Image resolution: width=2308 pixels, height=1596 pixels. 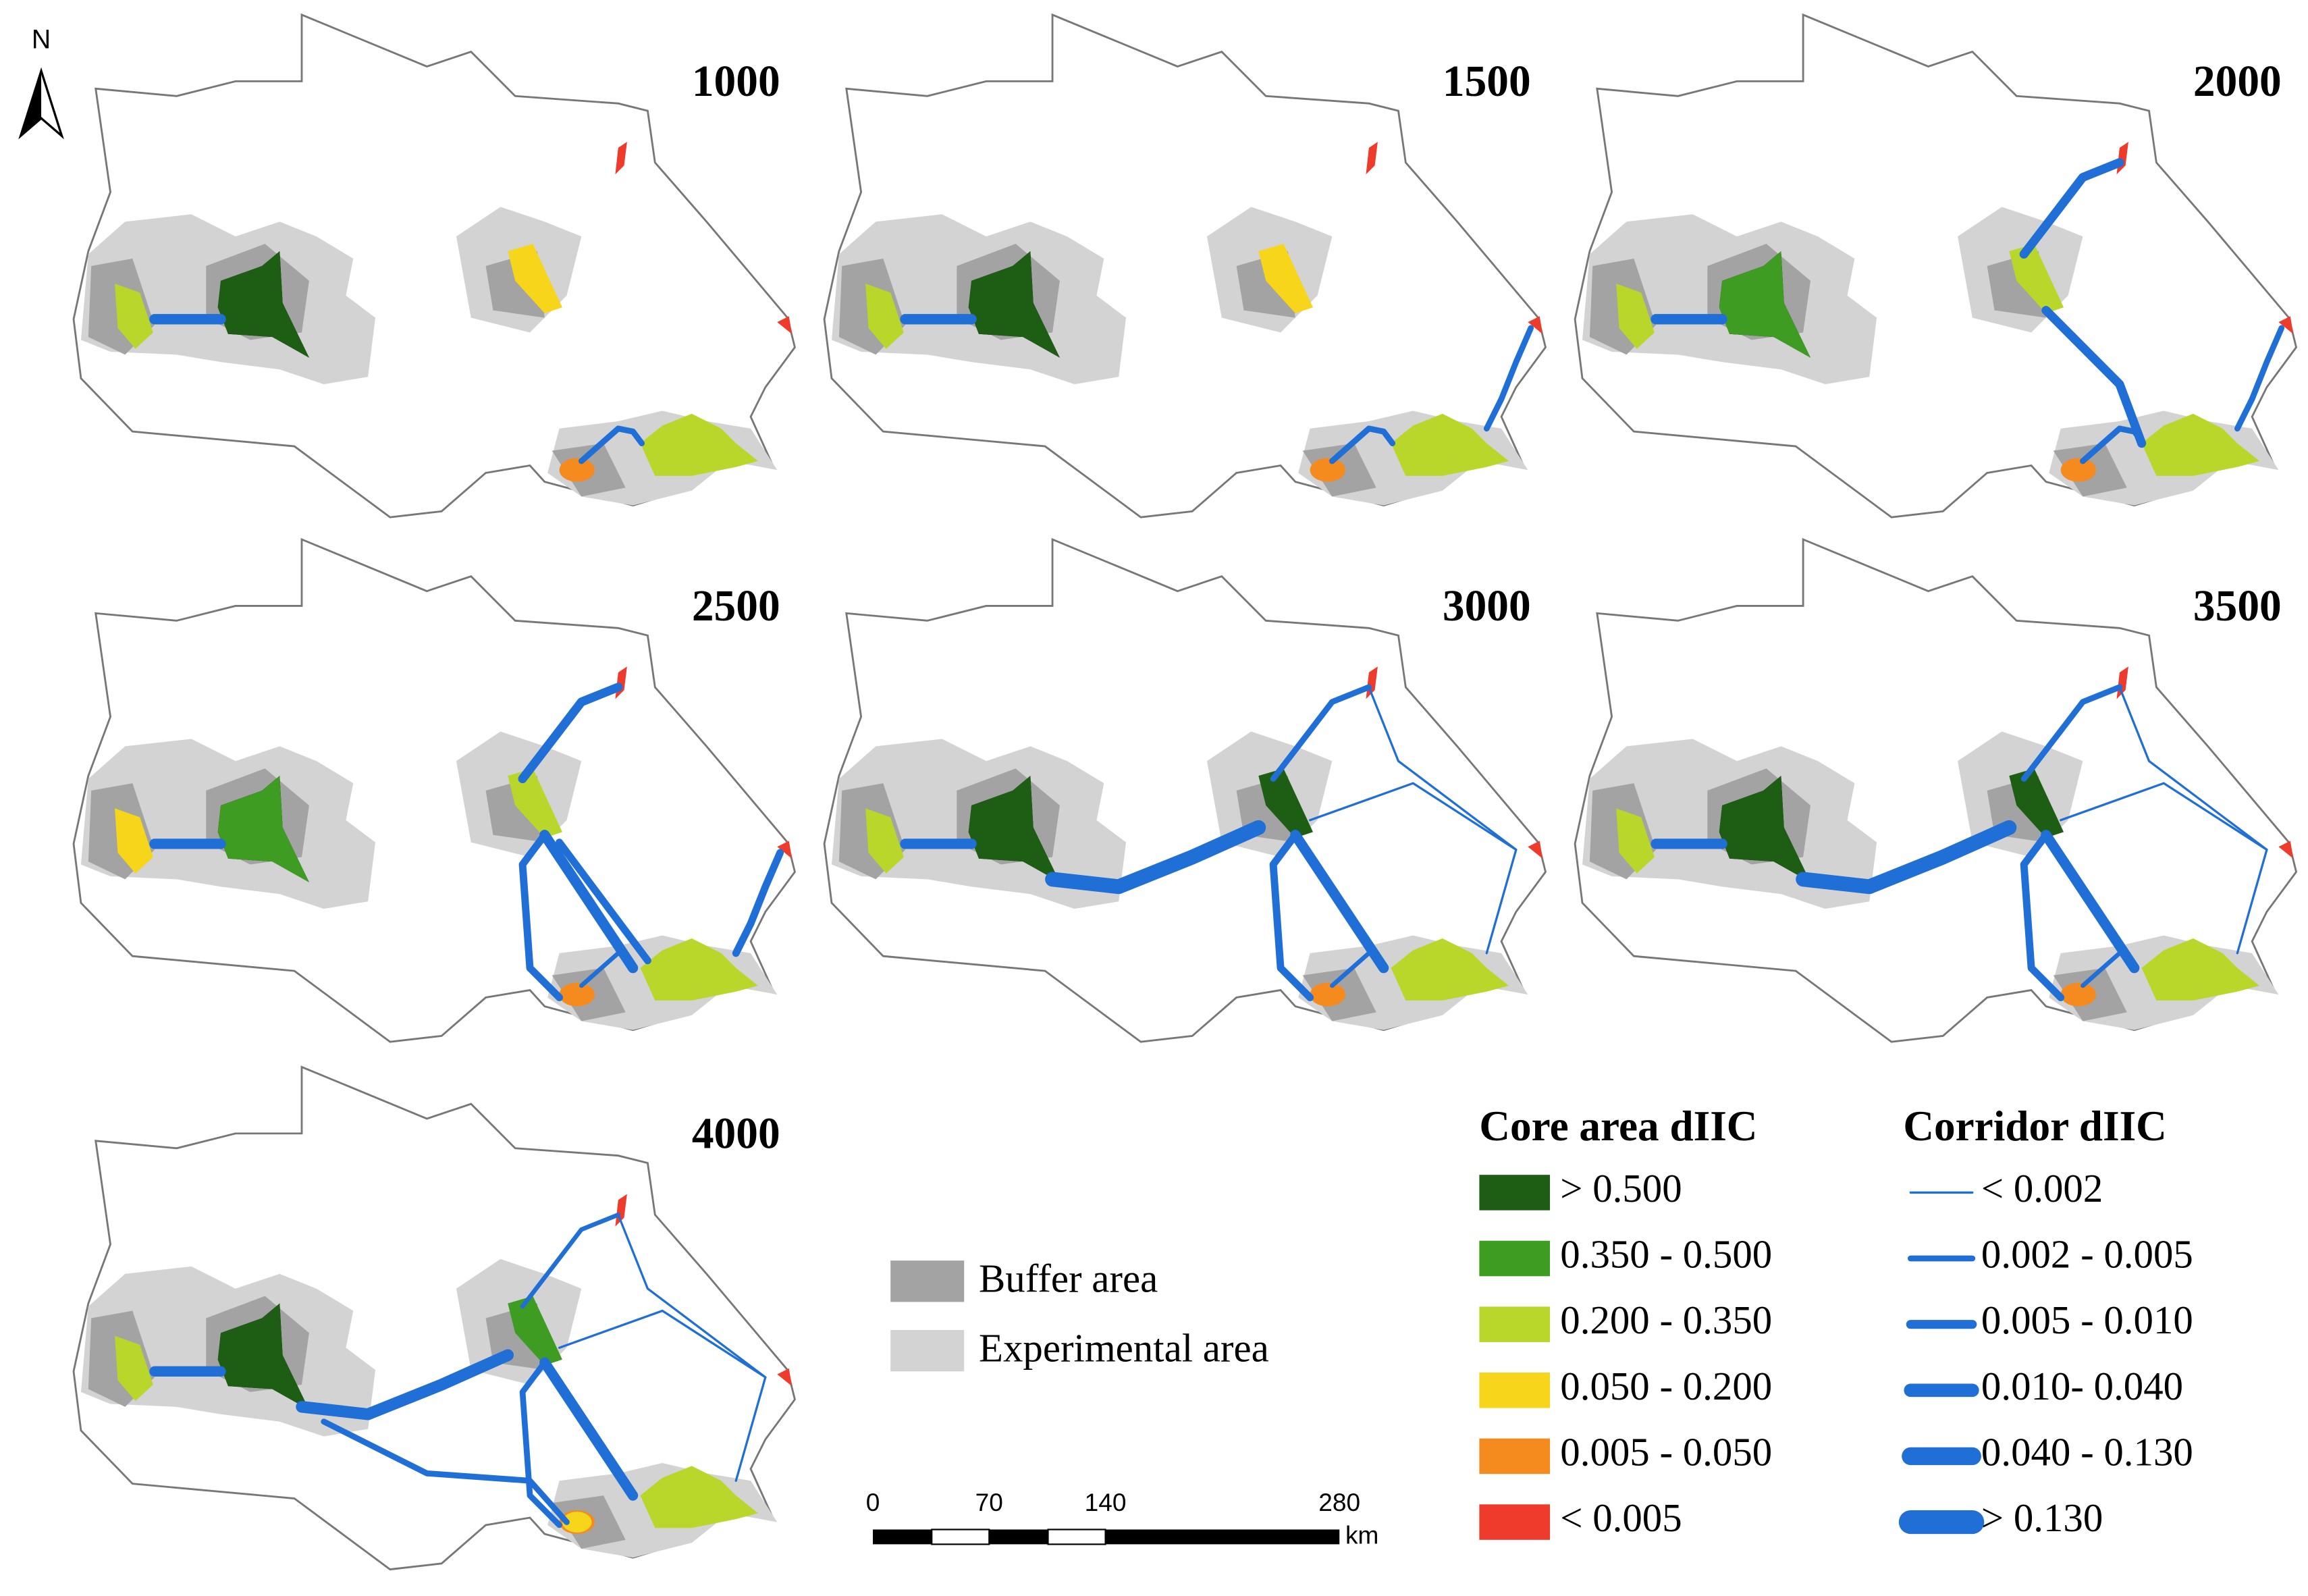 I want to click on panel-title: 1500, so click(x=1487, y=81).